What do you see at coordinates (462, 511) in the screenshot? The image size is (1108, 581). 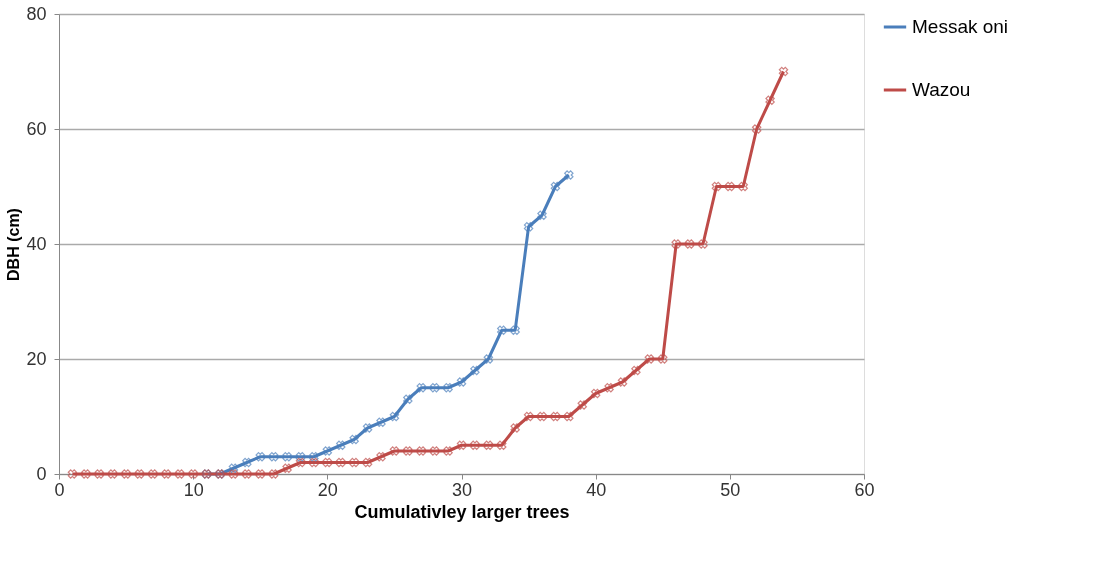 I see `x-axis-title: Cumulativley larger trees` at bounding box center [462, 511].